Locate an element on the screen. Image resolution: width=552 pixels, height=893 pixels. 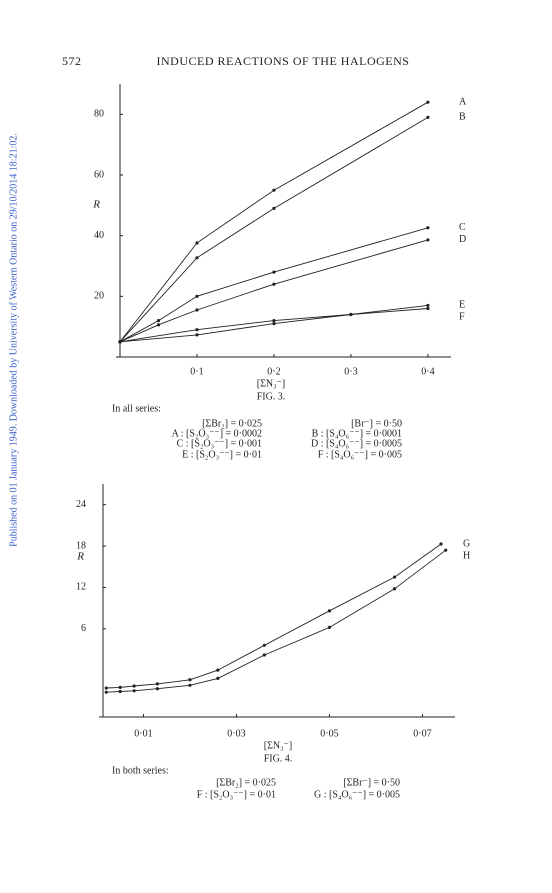
x-tick-label: 0·1 is located at coordinates (196, 371).